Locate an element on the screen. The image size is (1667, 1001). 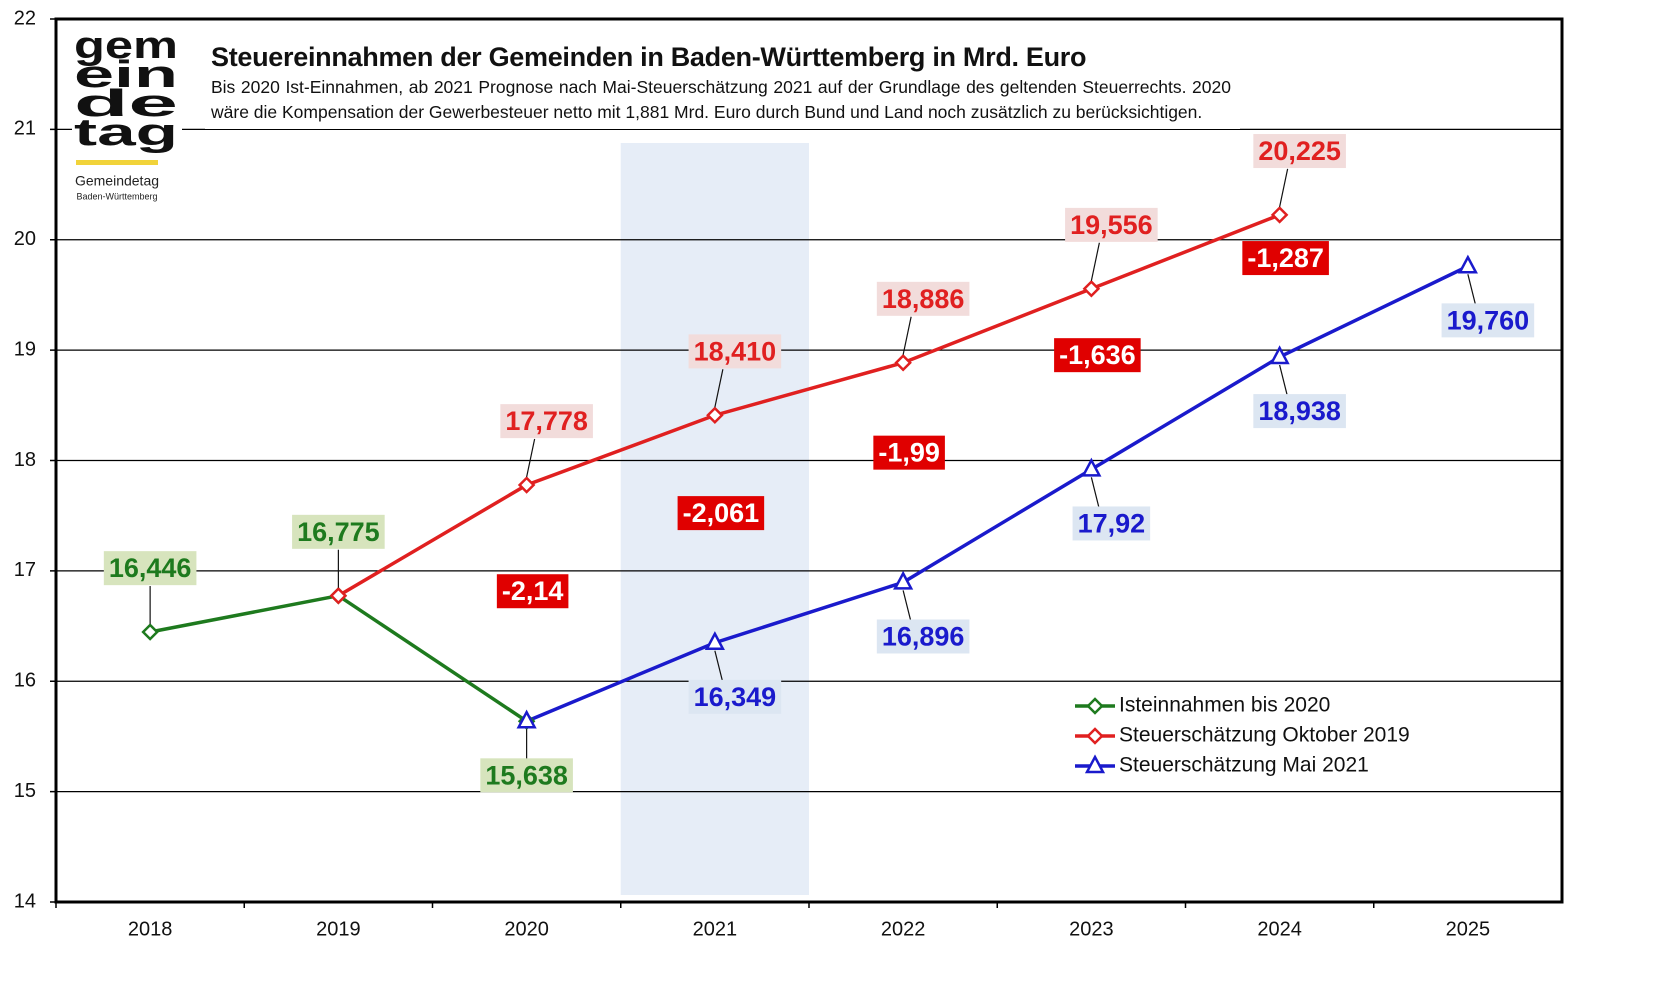
value-label: 19,760 is located at coordinates (1488, 320).